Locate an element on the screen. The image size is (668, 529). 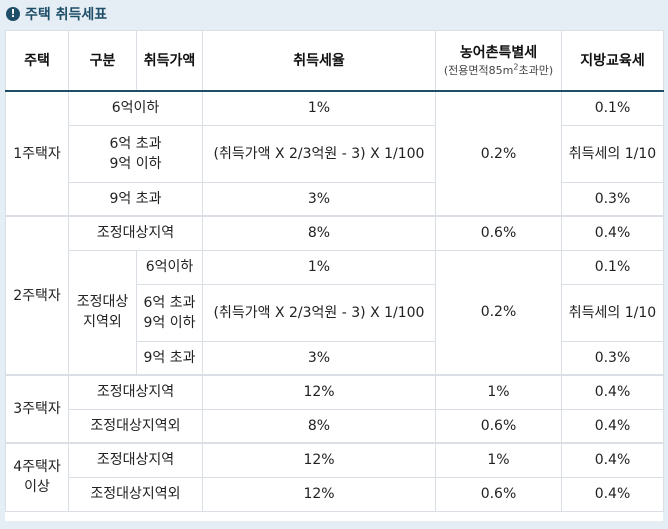
table-row: 조정대상지역외 12% 0.6% 0.4% is located at coordinates (335, 494).